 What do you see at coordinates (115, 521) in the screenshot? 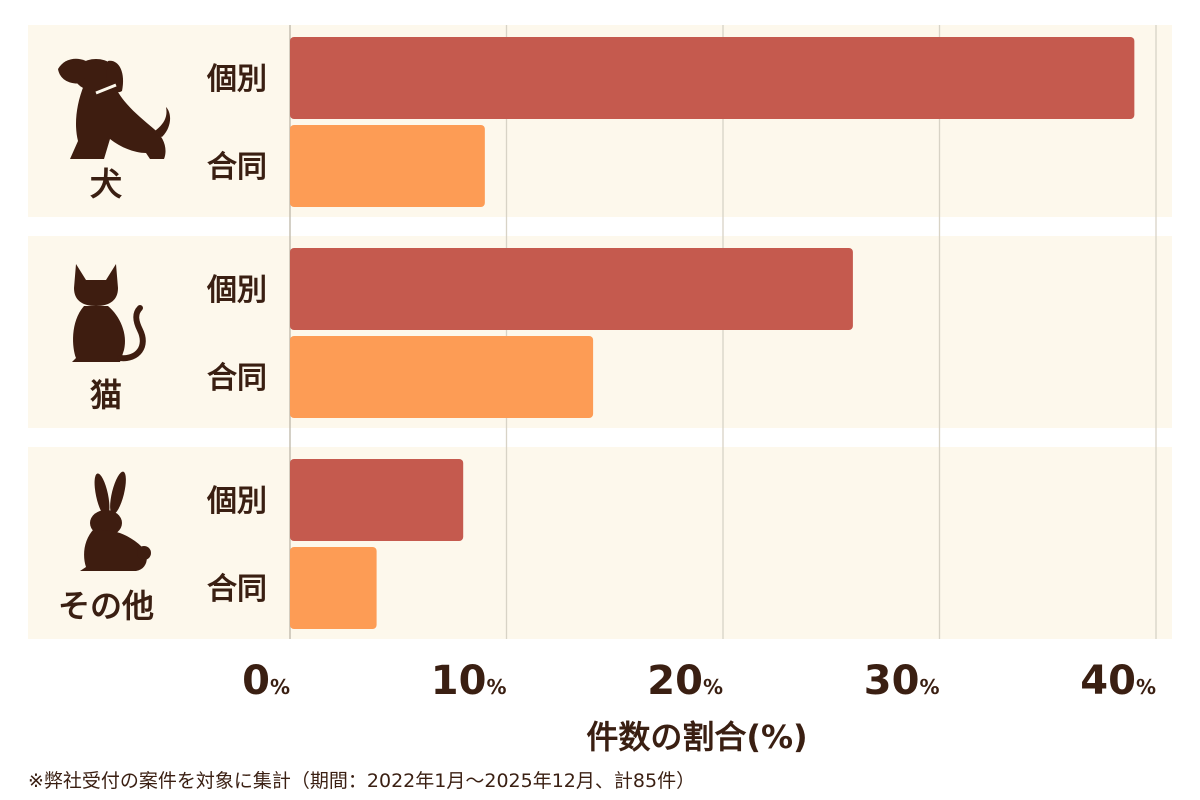
I see `rabbit-icon` at bounding box center [115, 521].